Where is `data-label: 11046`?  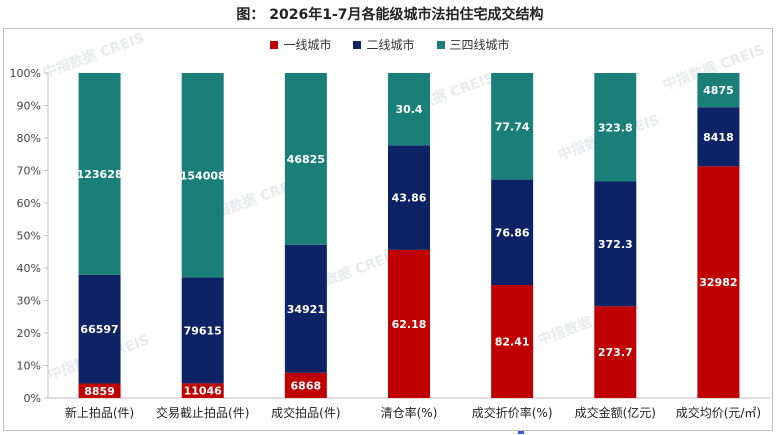
data-label: 11046 is located at coordinates (203, 391).